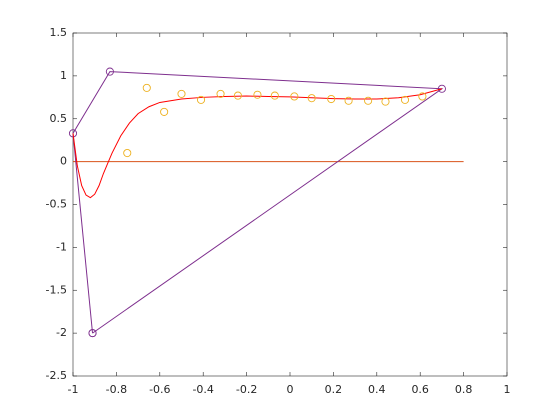 The width and height of the screenshot is (560, 420). What do you see at coordinates (63, 161) in the screenshot?
I see `y-tick-label: 0` at bounding box center [63, 161].